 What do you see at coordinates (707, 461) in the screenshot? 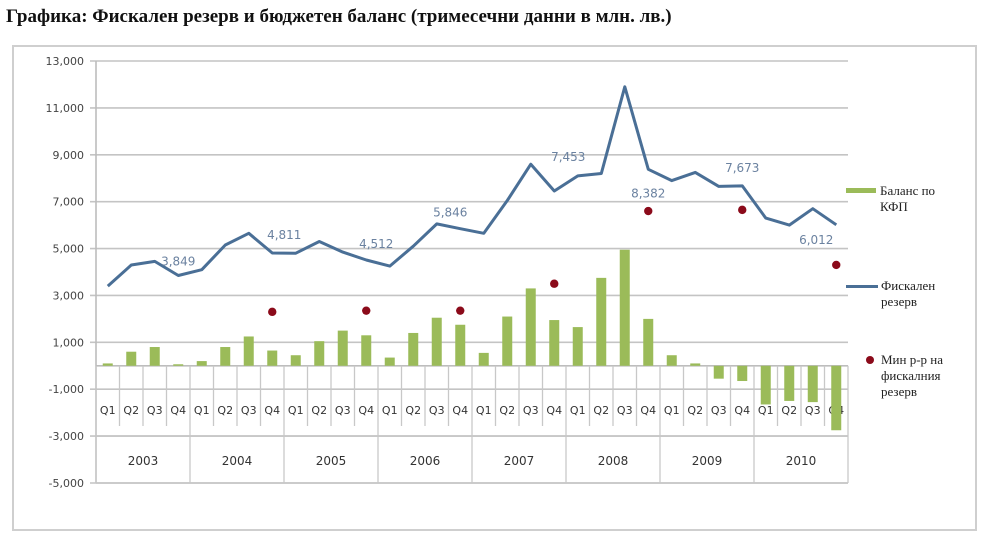
I see `x-year-label: 2009` at bounding box center [707, 461].